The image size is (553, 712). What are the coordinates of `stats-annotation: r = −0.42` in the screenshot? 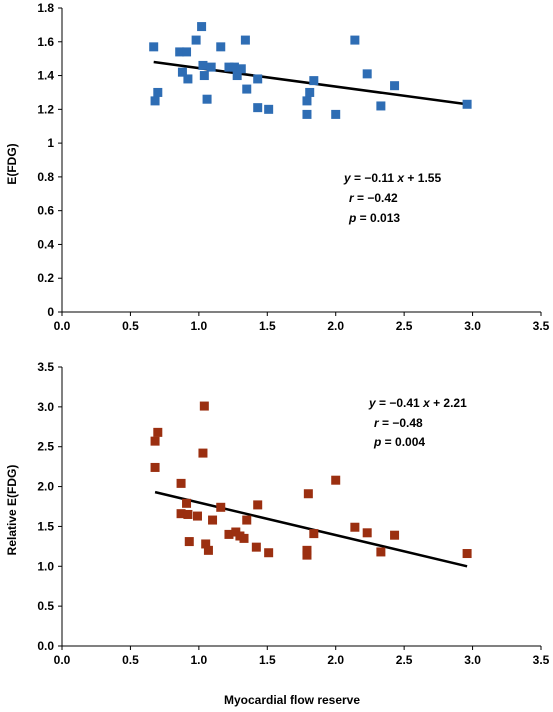 It's located at (373, 198).